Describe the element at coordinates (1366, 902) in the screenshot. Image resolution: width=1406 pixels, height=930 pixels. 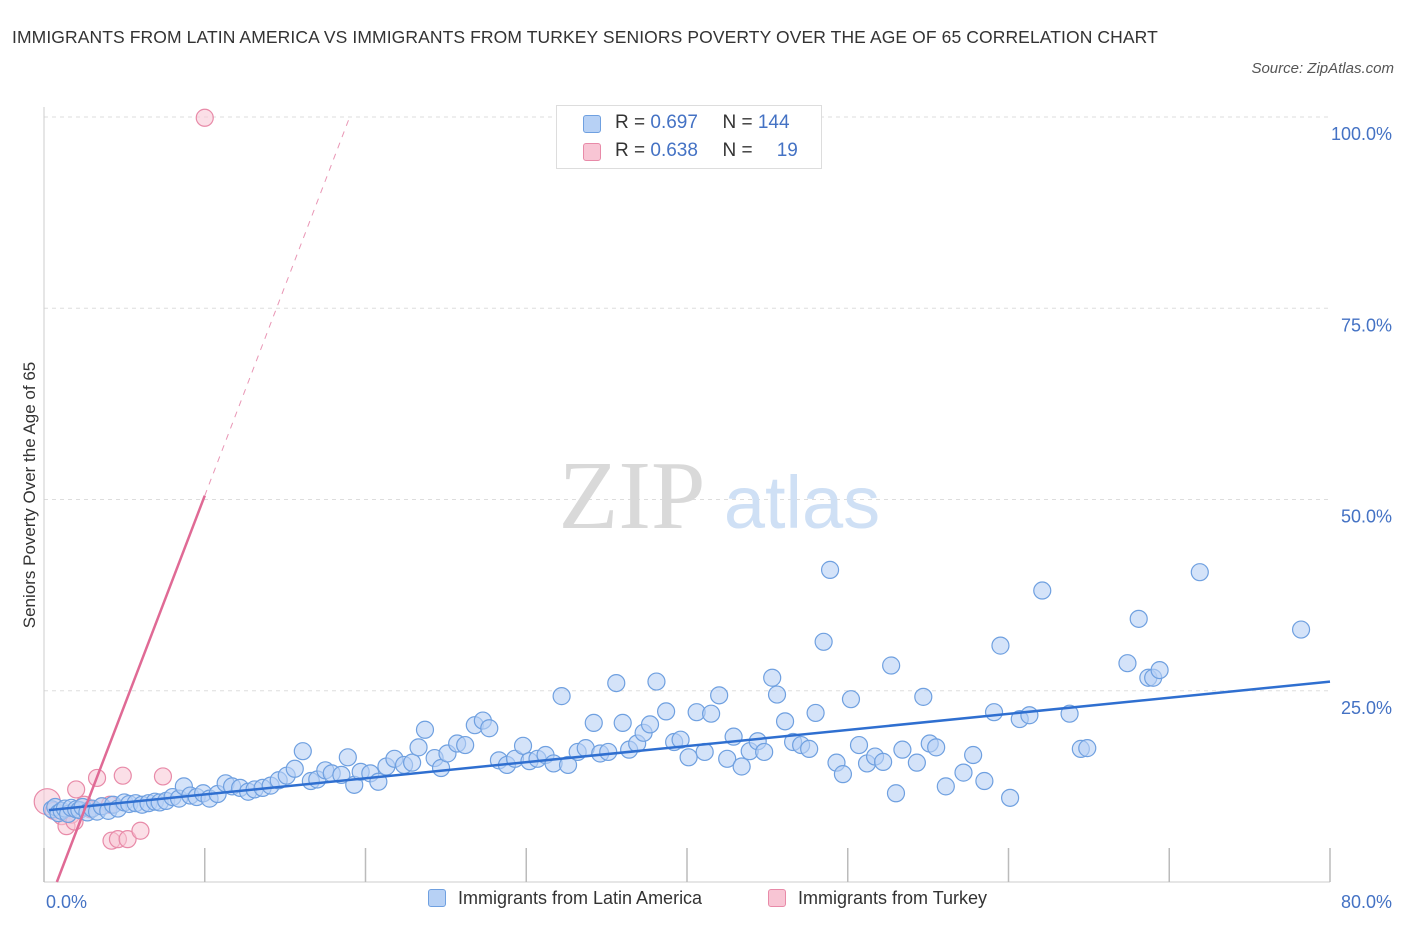
I see `x-tick-label: 80.0%` at that location.